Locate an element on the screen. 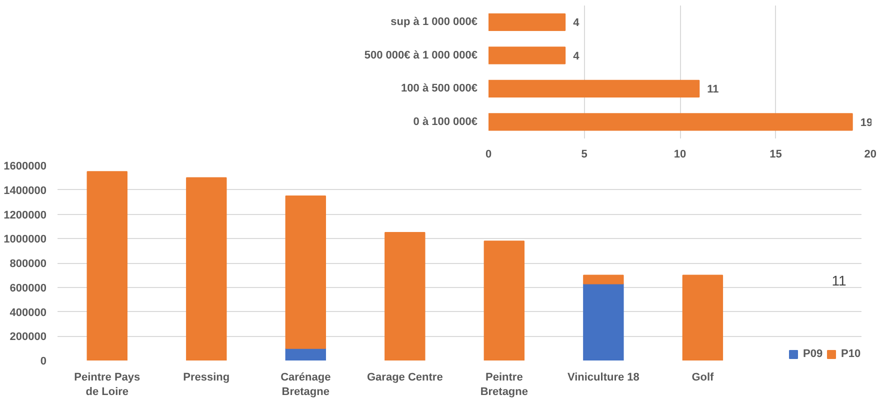 This screenshot has height=405, width=881. text: 11 is located at coordinates (839, 280).